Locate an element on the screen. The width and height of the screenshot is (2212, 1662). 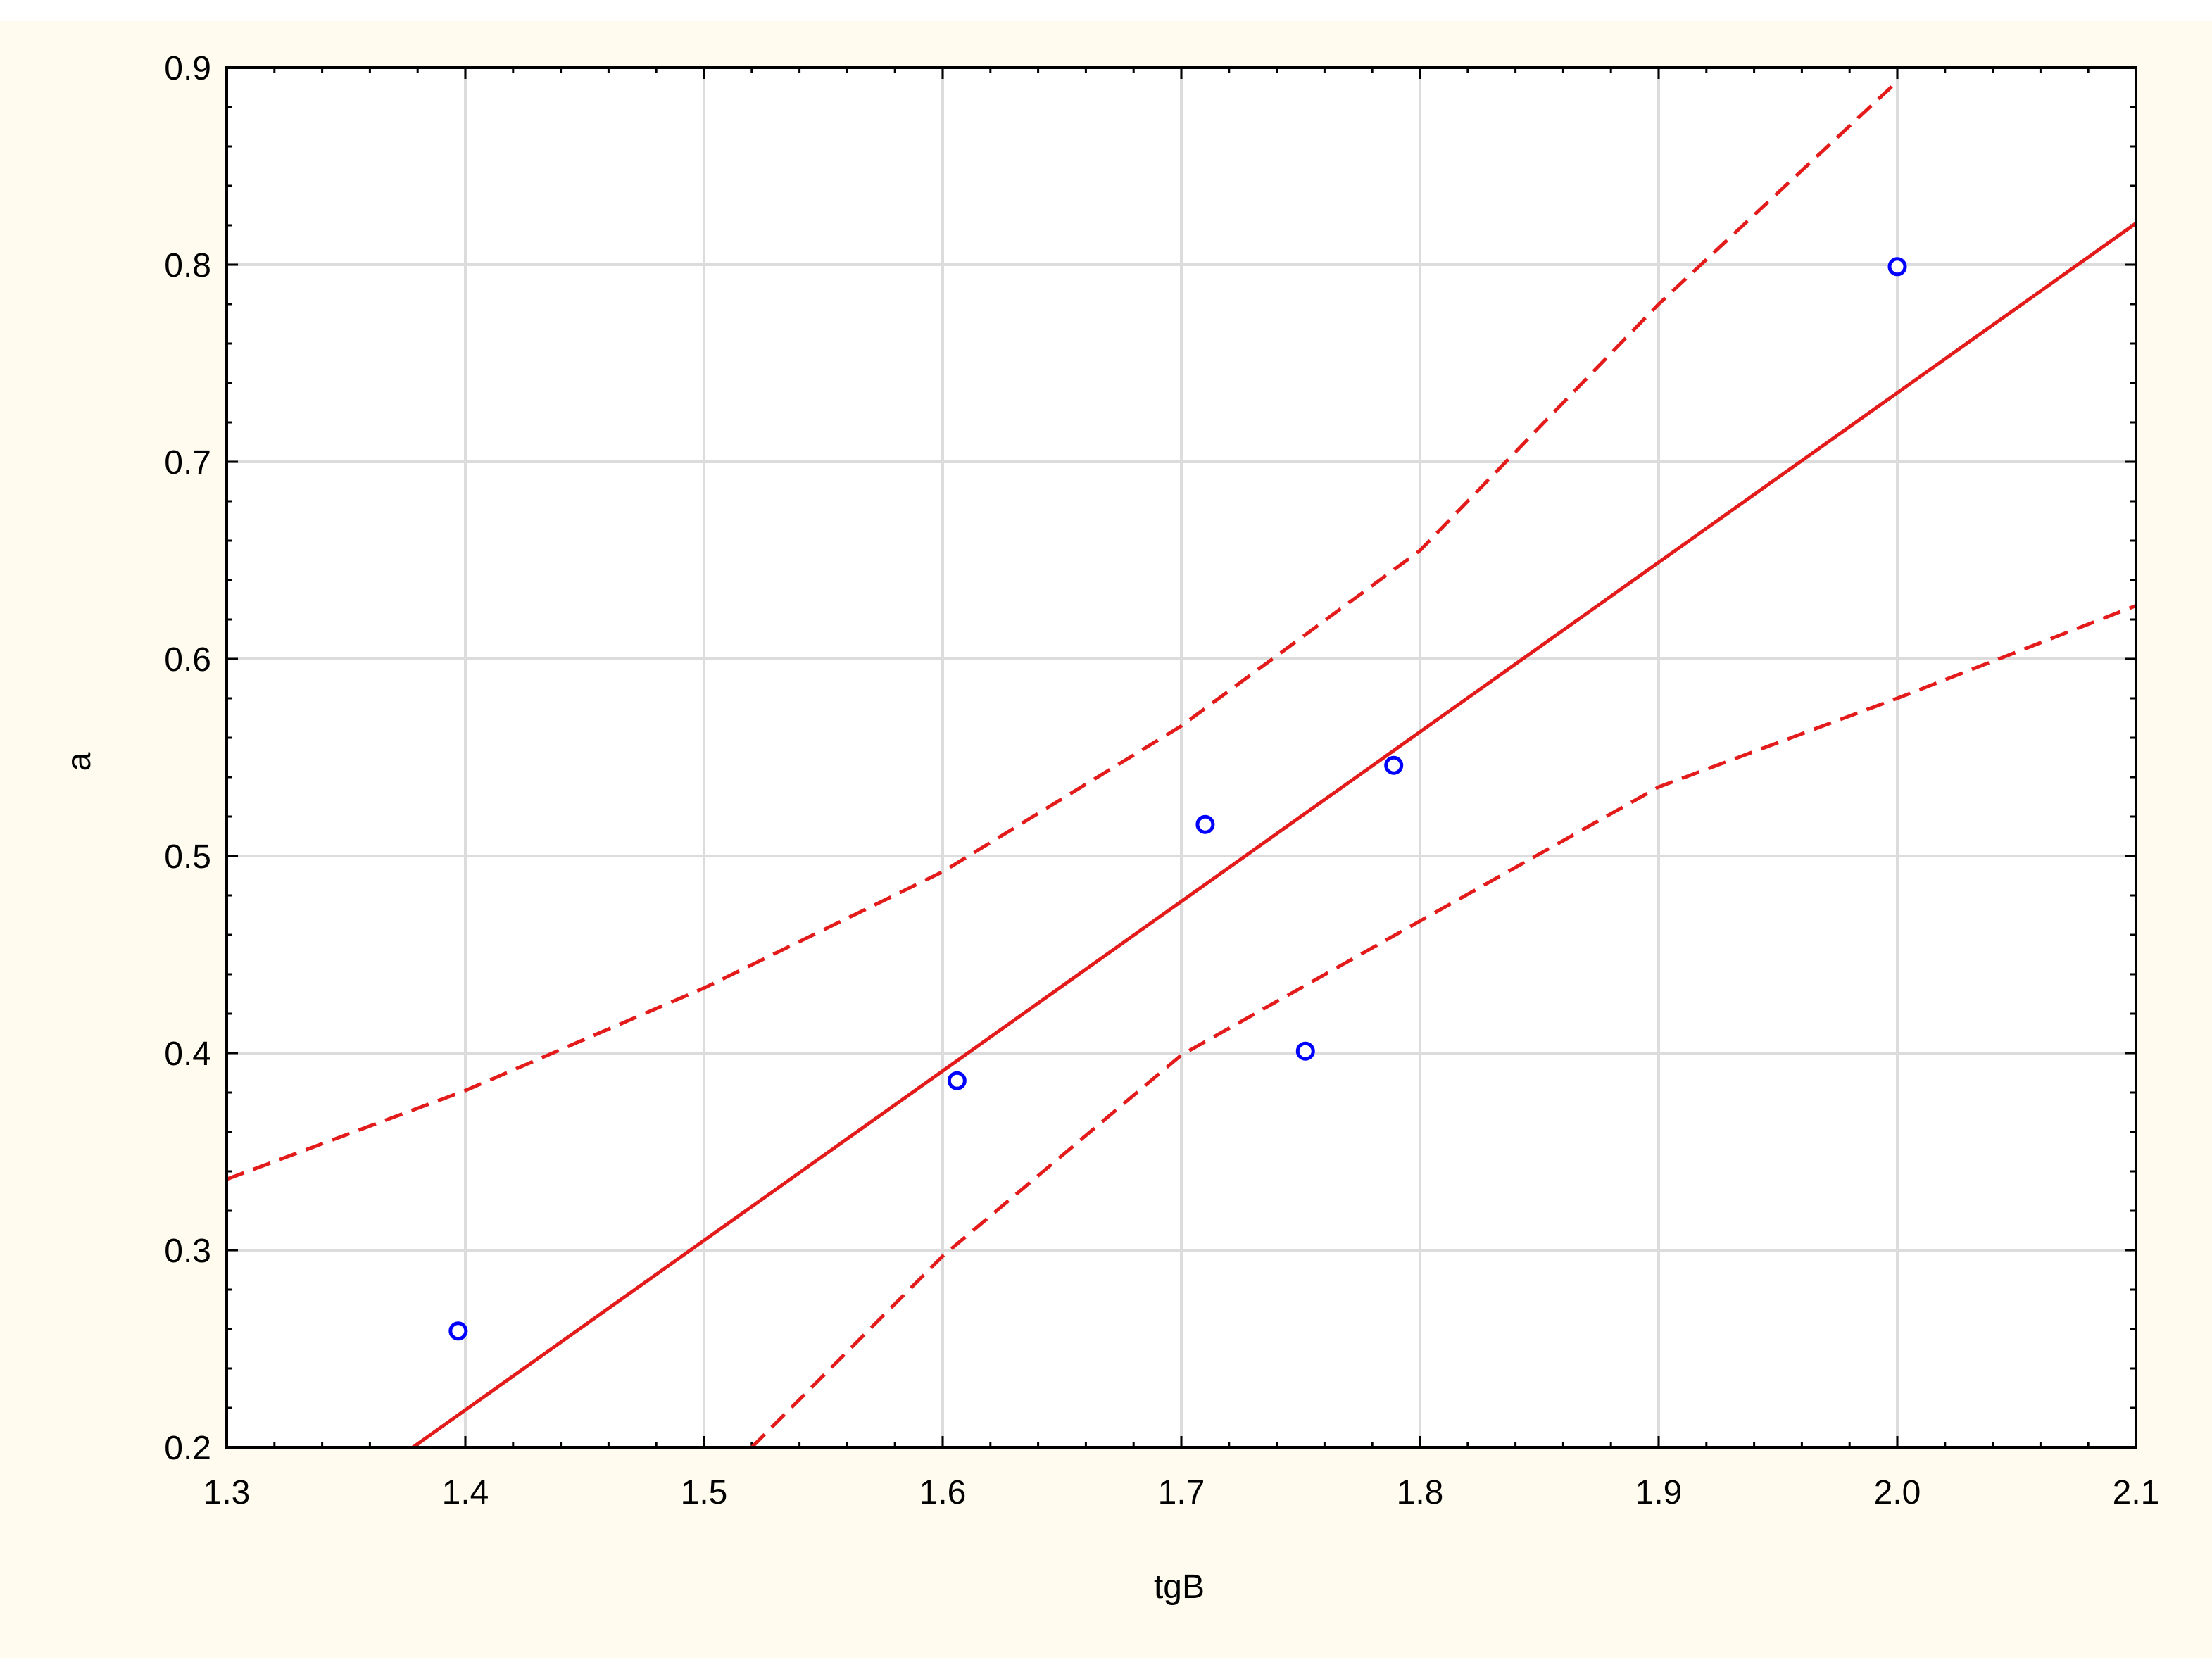
x-tick-label: 1.6 is located at coordinates (943, 1492).